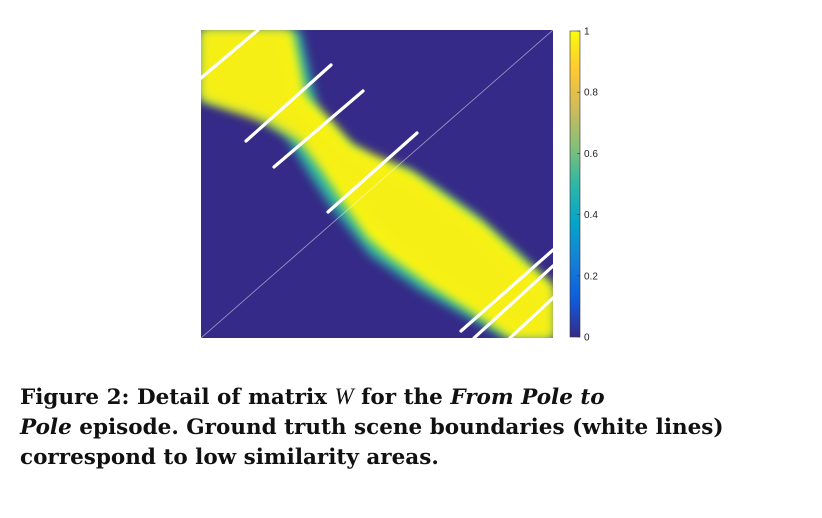  Describe the element at coordinates (527, 397) in the screenshot. I see `caption-episode-title-1: From Pole to` at that location.